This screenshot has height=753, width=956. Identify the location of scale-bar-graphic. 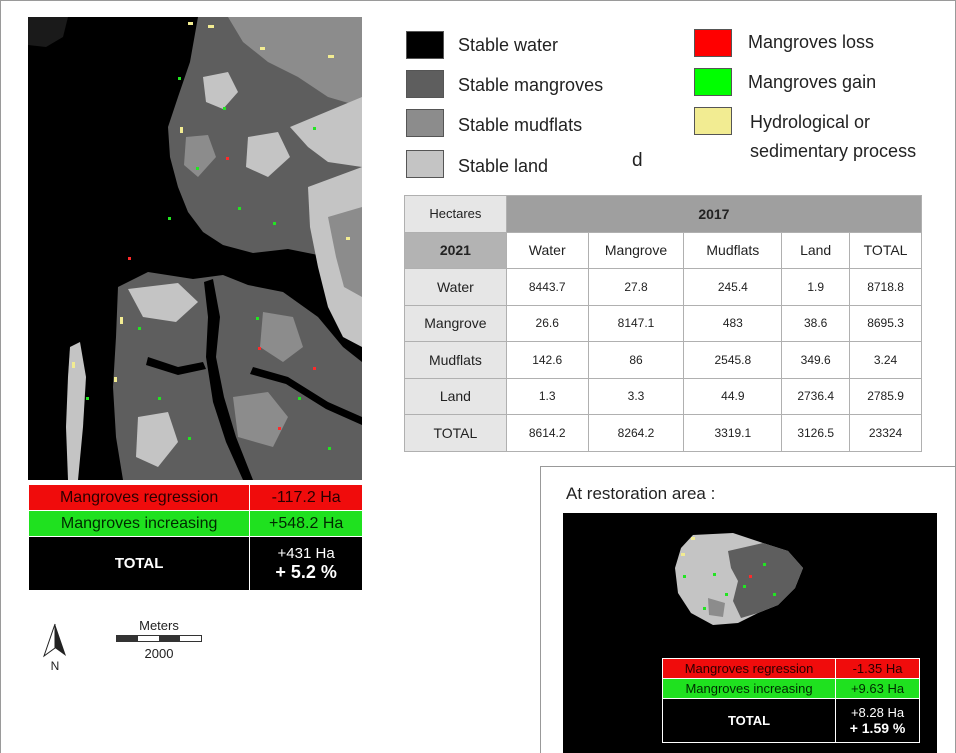
(159, 638).